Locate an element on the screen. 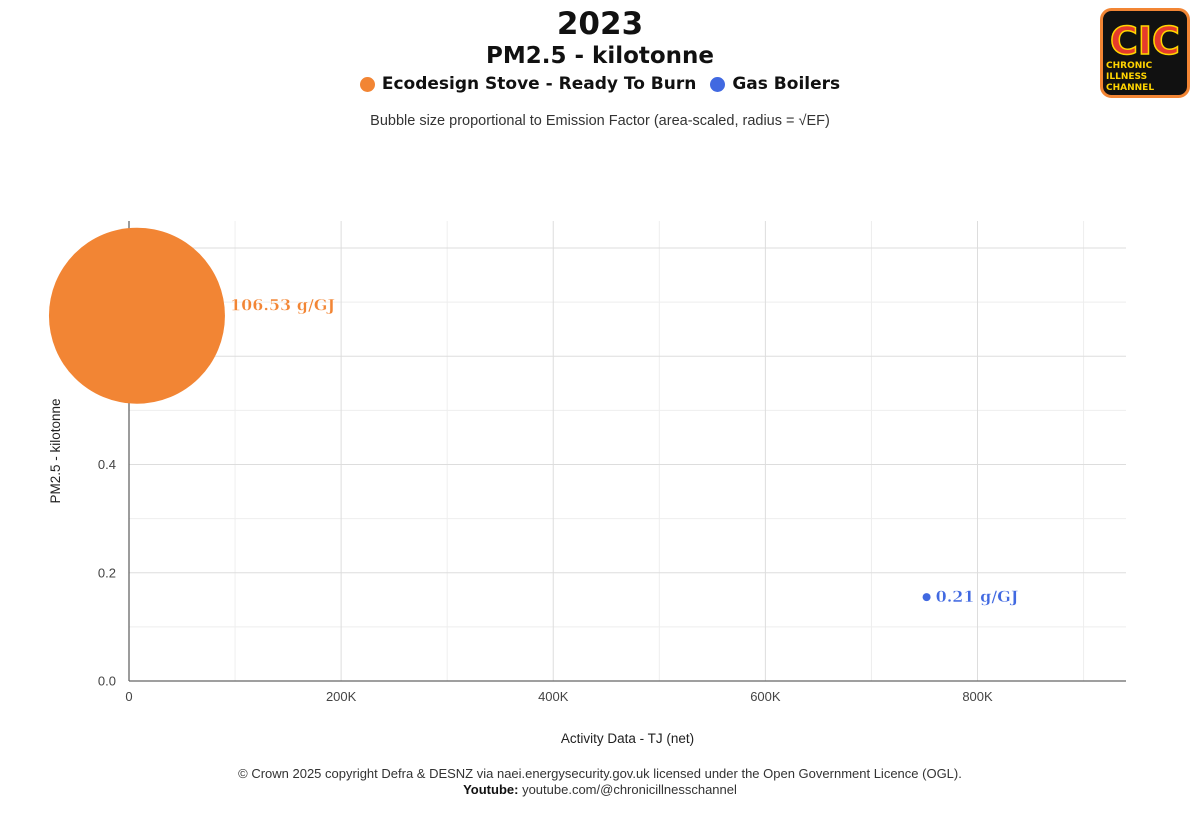 This screenshot has height=831, width=1200. channel-logo: CIC CHRONIC ILLNESS CHANNEL is located at coordinates (1145, 53).